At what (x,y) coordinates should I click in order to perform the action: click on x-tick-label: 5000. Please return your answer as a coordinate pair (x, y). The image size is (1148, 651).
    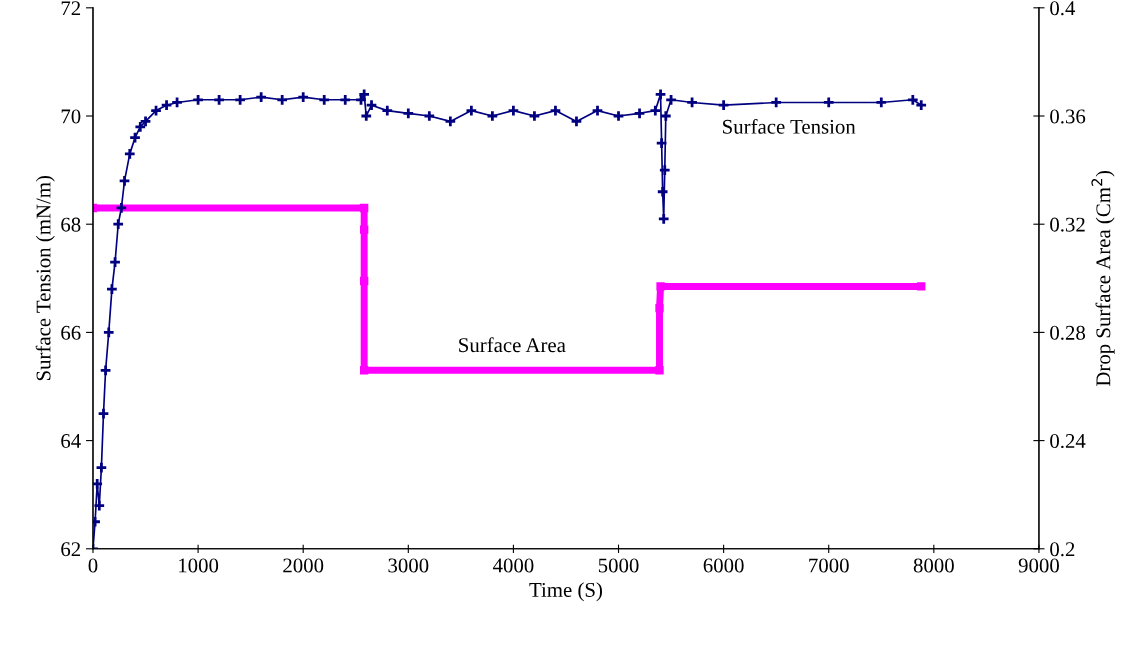
    Looking at the image, I should click on (618, 565).